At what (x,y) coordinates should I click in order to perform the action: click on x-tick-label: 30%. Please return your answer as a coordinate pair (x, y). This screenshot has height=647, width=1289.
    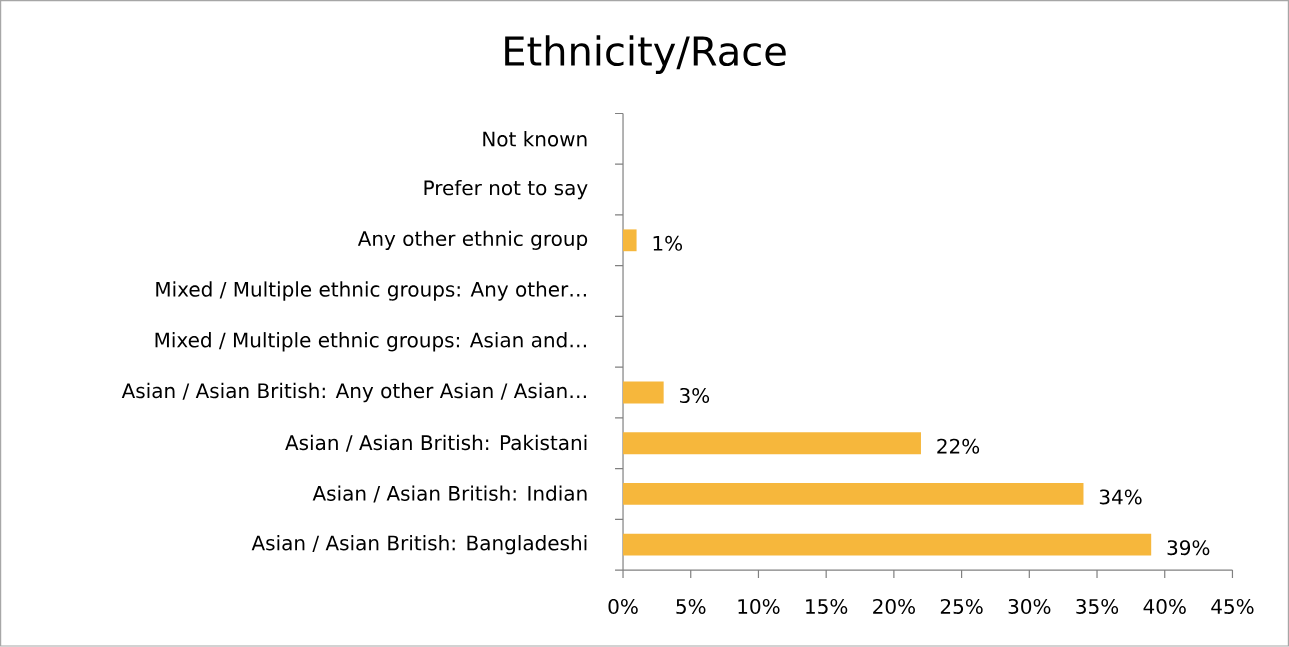
    Looking at the image, I should click on (1029, 607).